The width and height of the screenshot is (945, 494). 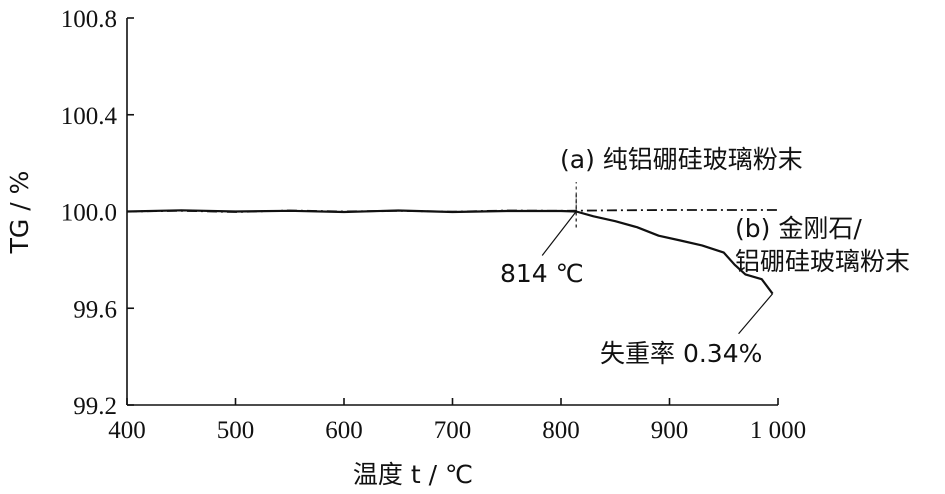 I want to click on series-b-label-line1: (b) 金刚石/, so click(x=798, y=228).